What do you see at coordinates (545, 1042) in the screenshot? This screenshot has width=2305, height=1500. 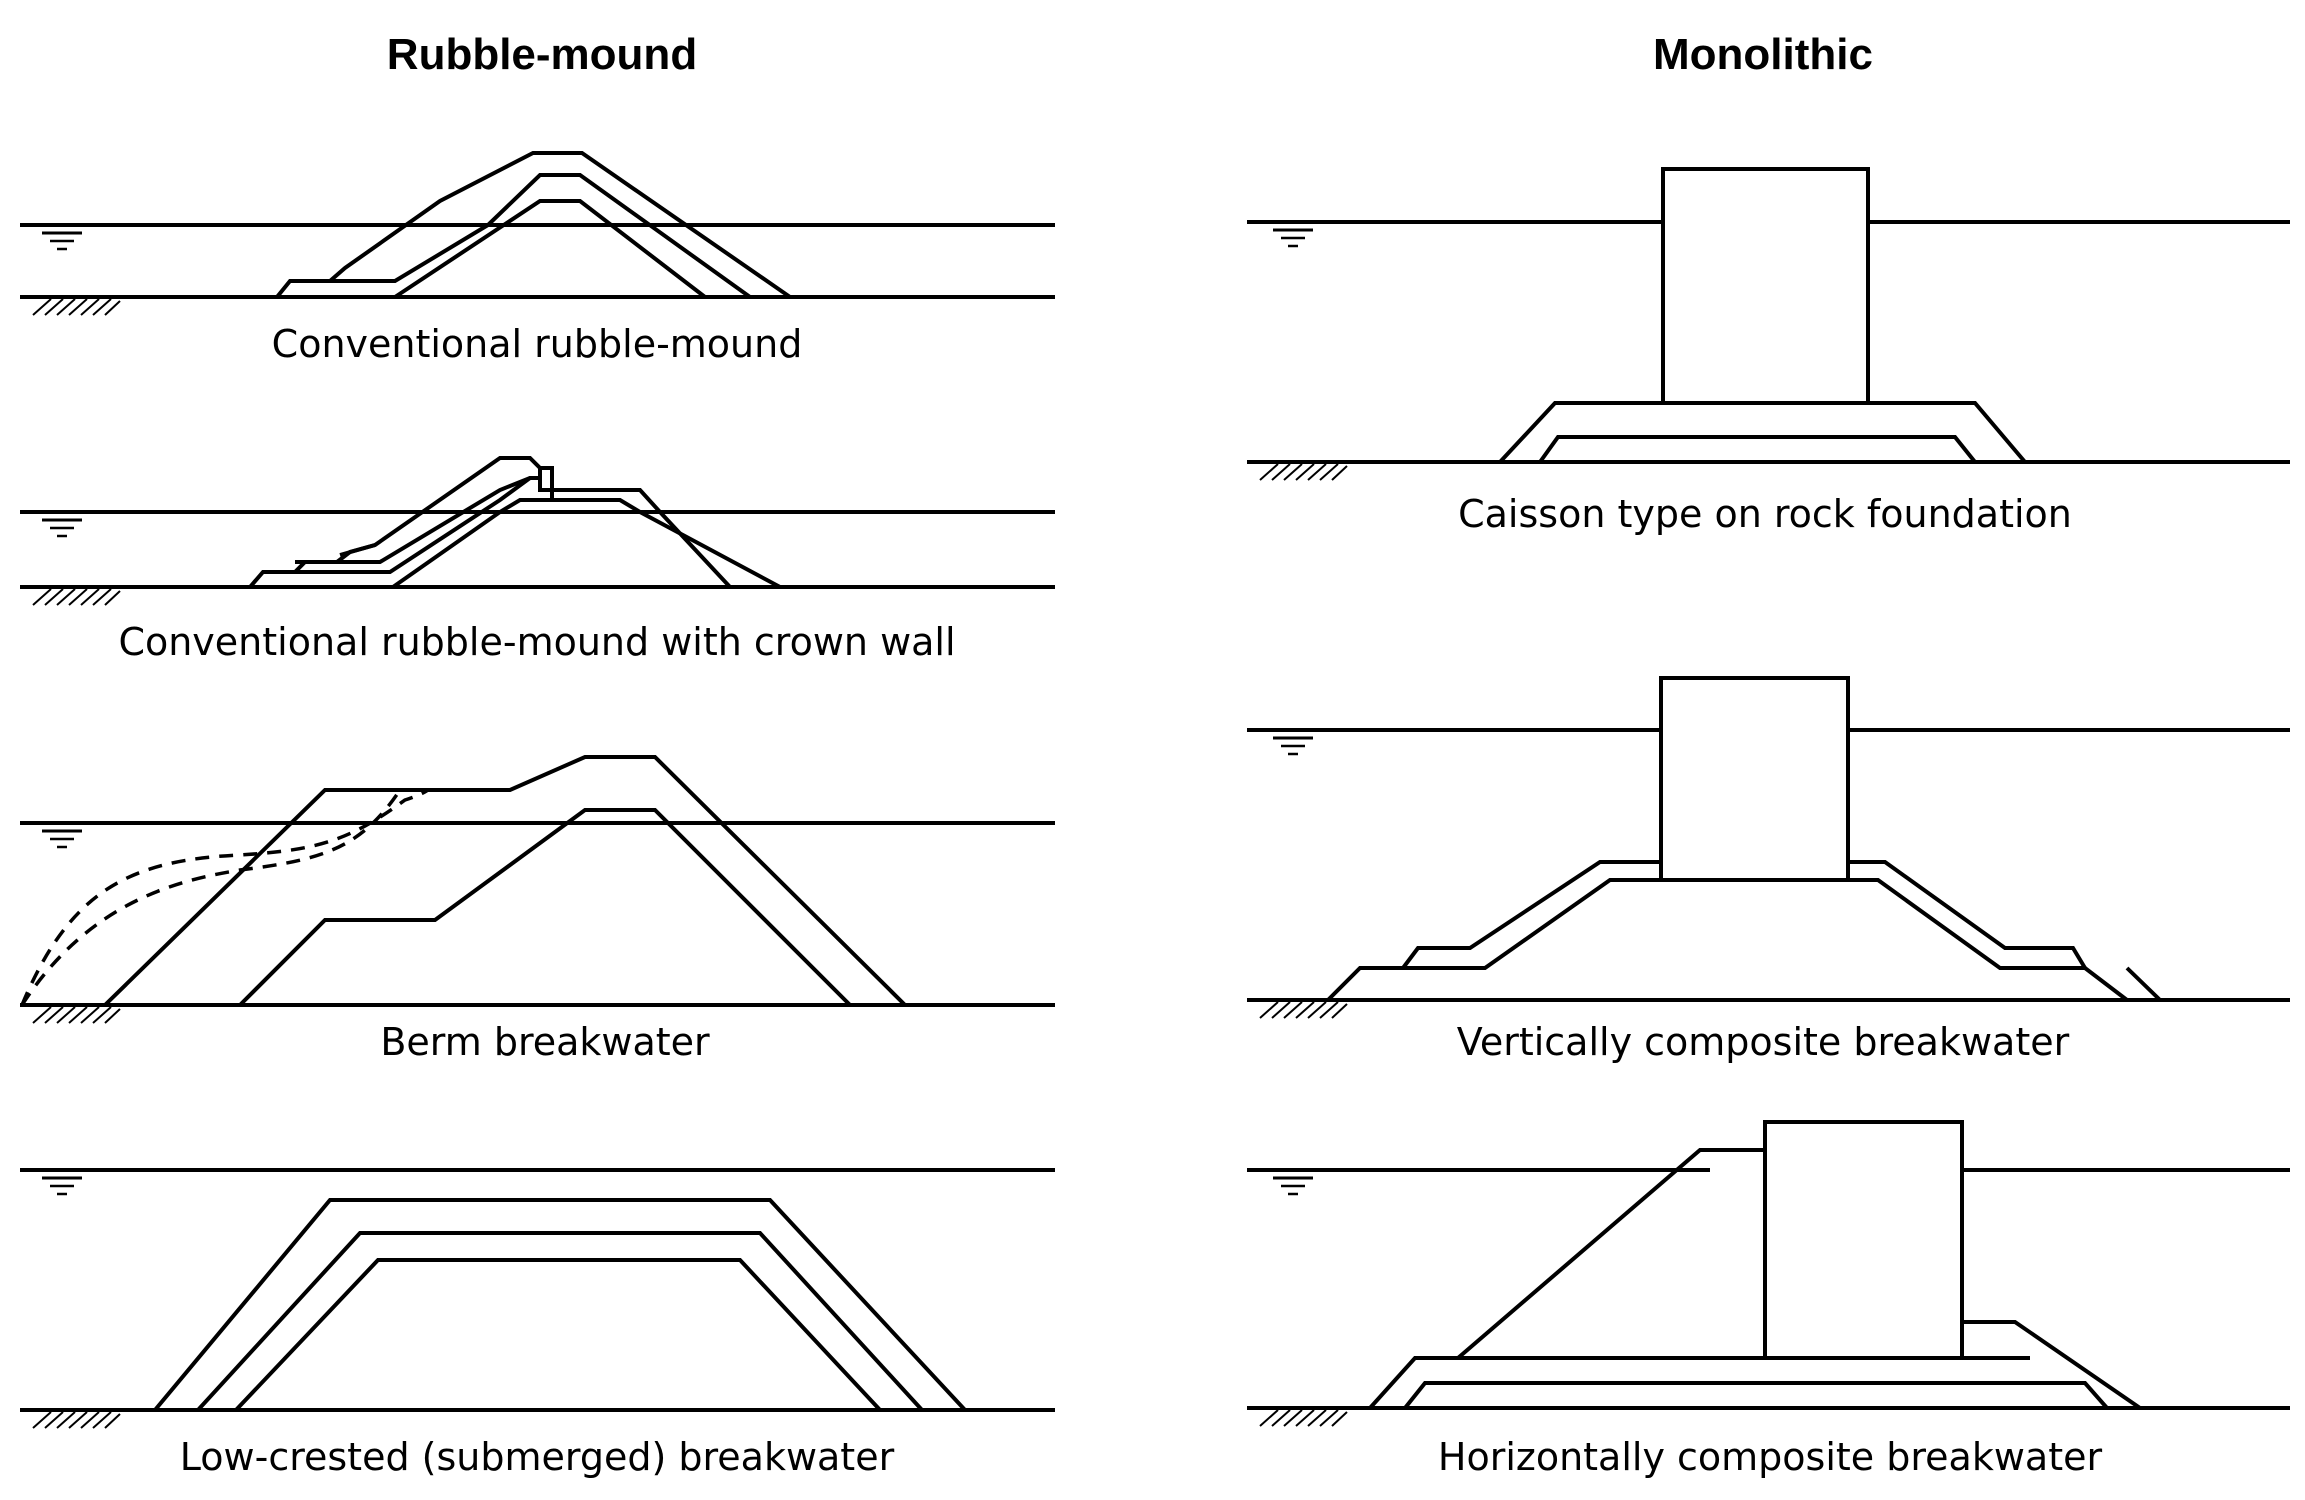 I see `caption-berm-breakwater: Berm breakwater` at bounding box center [545, 1042].